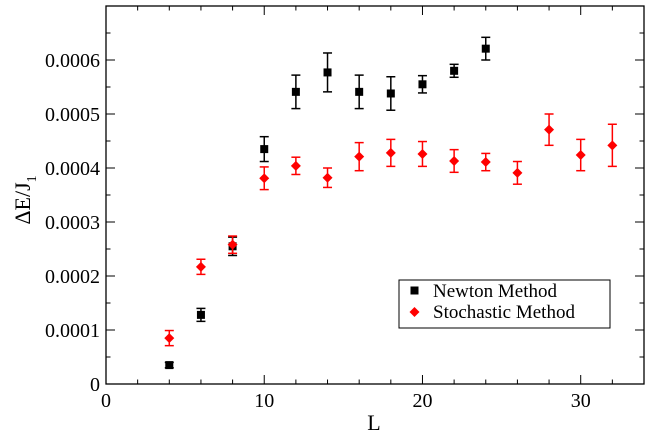 This screenshot has height=432, width=646. I want to click on y-tick-label: 0.0001, so click(72, 331).